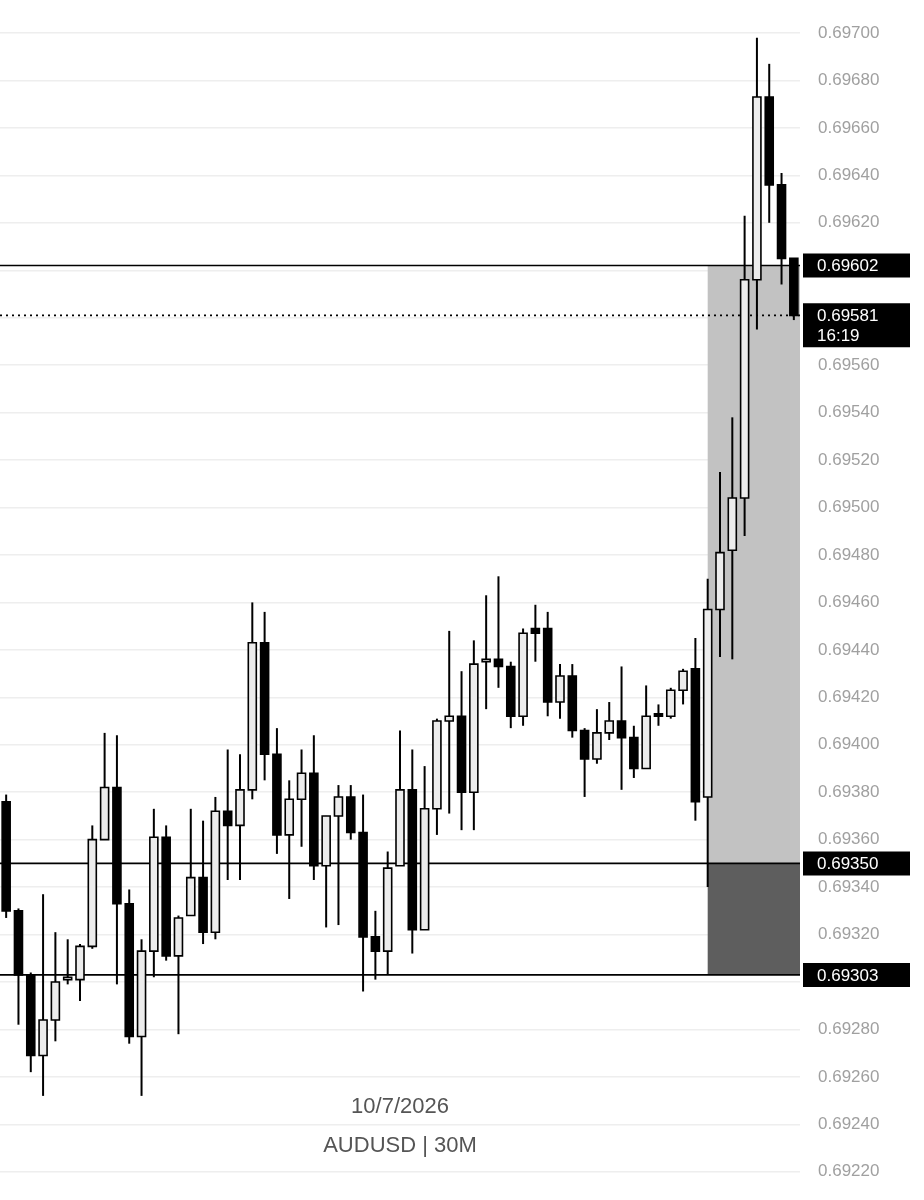  Describe the element at coordinates (849, 222) in the screenshot. I see `y-tick-label: 0.69620` at that location.